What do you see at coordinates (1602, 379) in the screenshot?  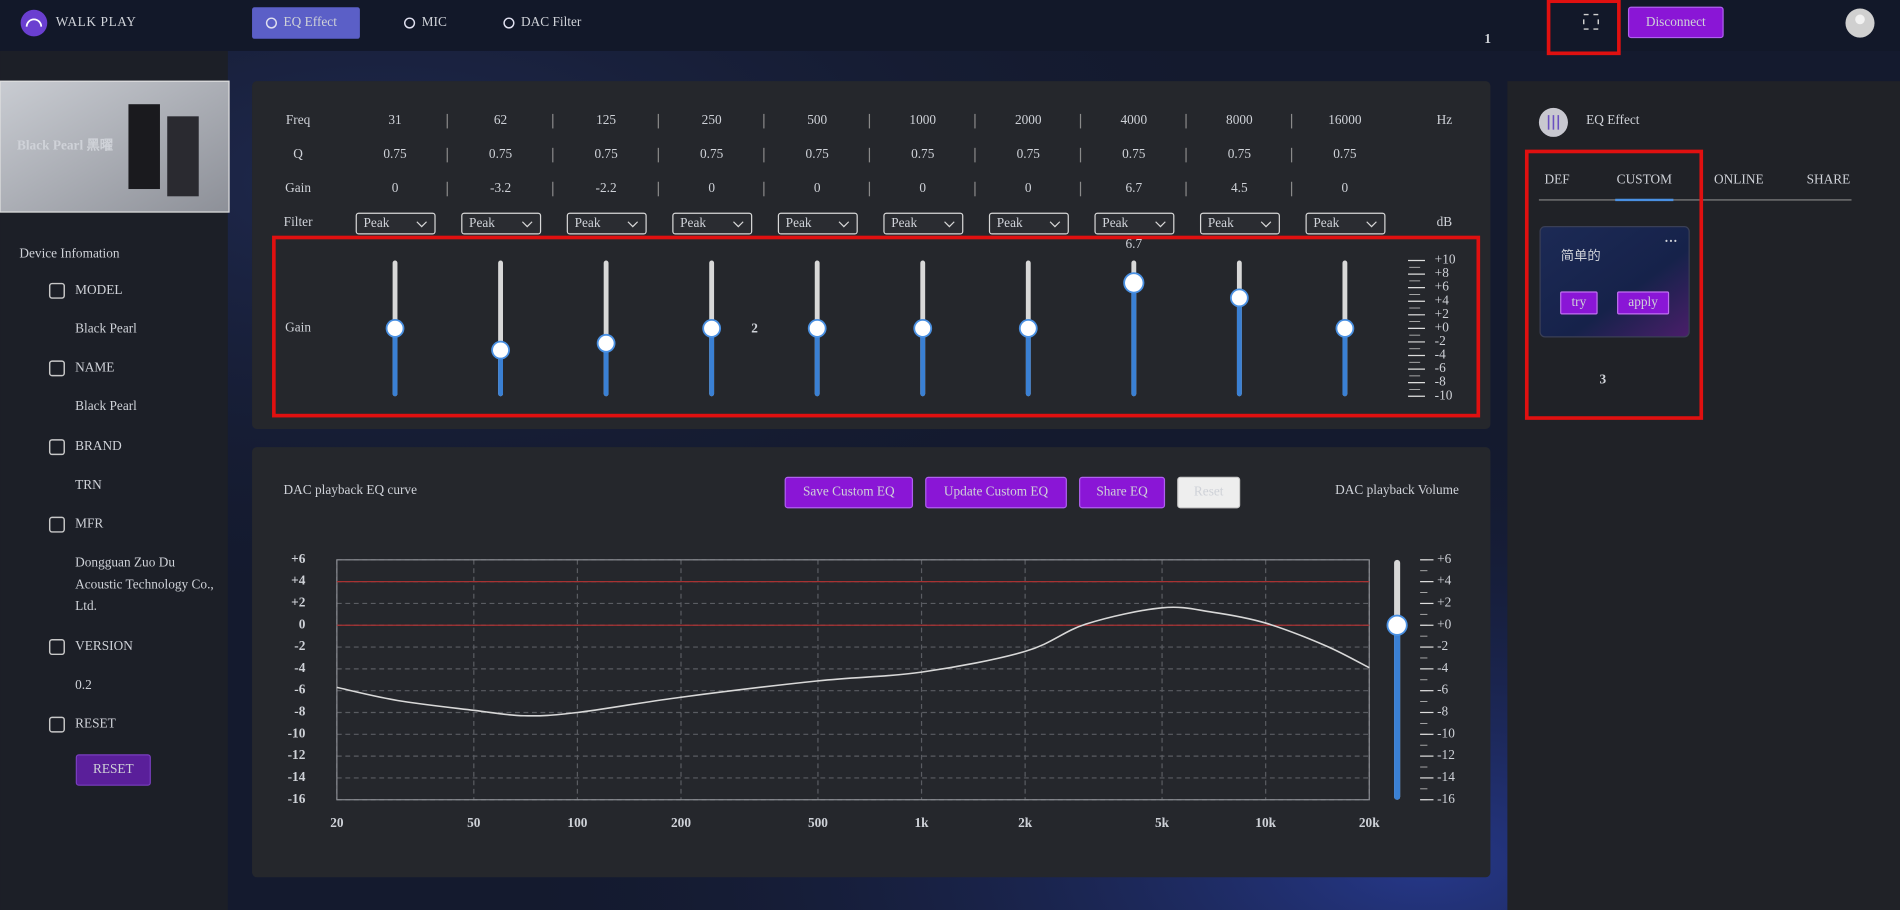 I see `annotation-number: 3` at bounding box center [1602, 379].